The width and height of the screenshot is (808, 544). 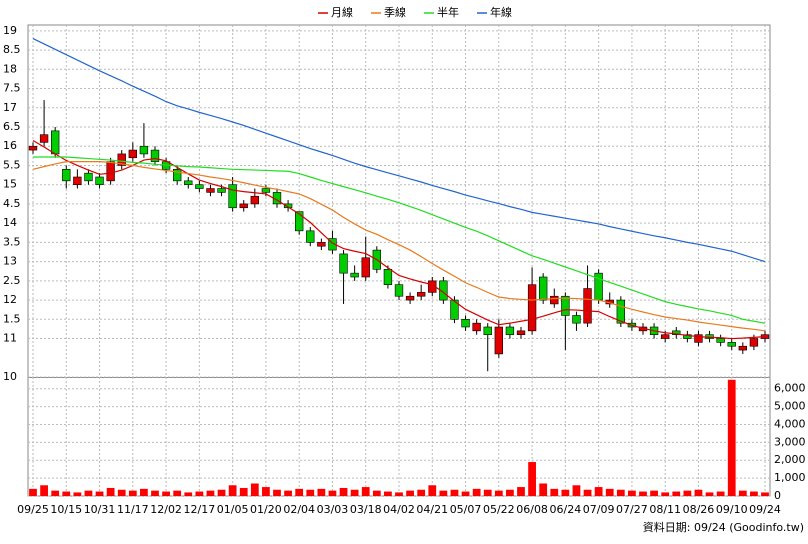 I want to click on x-tick-label: 09/25, so click(x=33, y=509).